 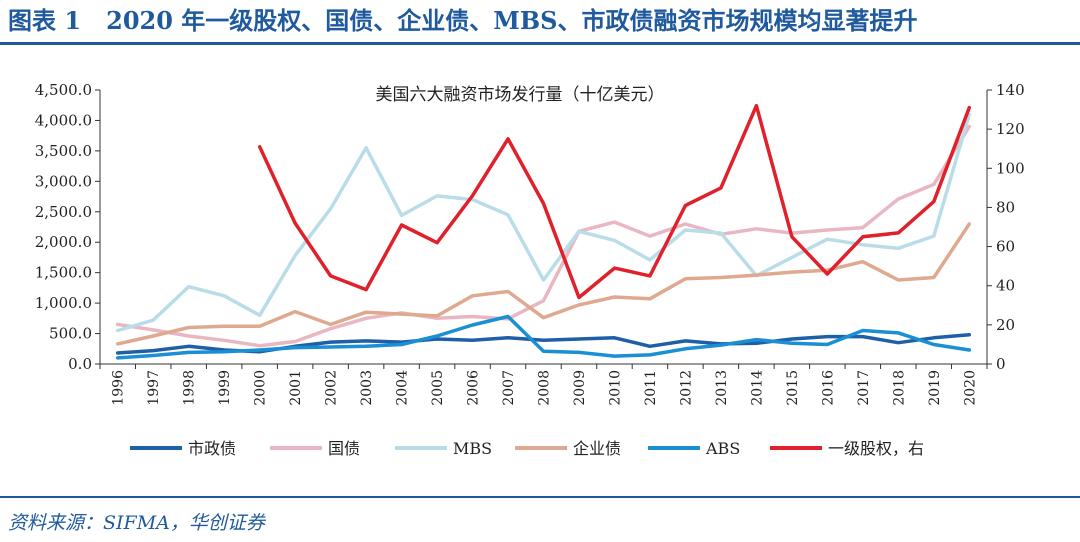 I want to click on source-note: 资料来源：SIFMA，华创证券, so click(x=136, y=523).